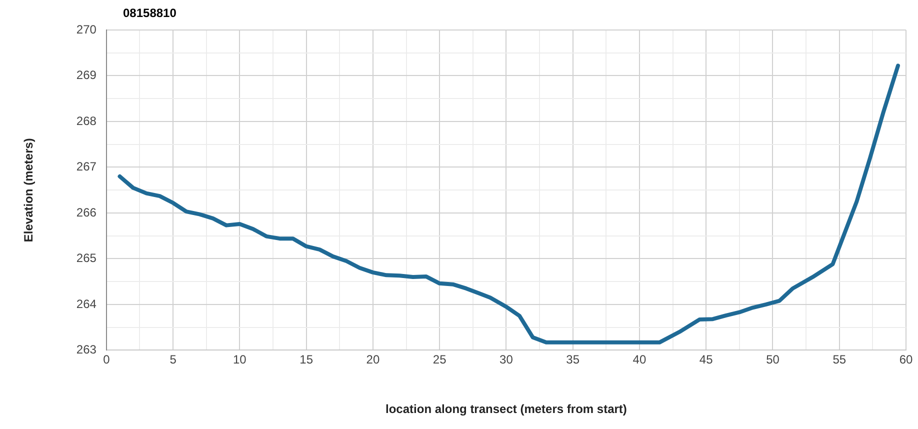 The height and width of the screenshot is (429, 918). Describe the element at coordinates (573, 359) in the screenshot. I see `x-tick-label: 35` at that location.